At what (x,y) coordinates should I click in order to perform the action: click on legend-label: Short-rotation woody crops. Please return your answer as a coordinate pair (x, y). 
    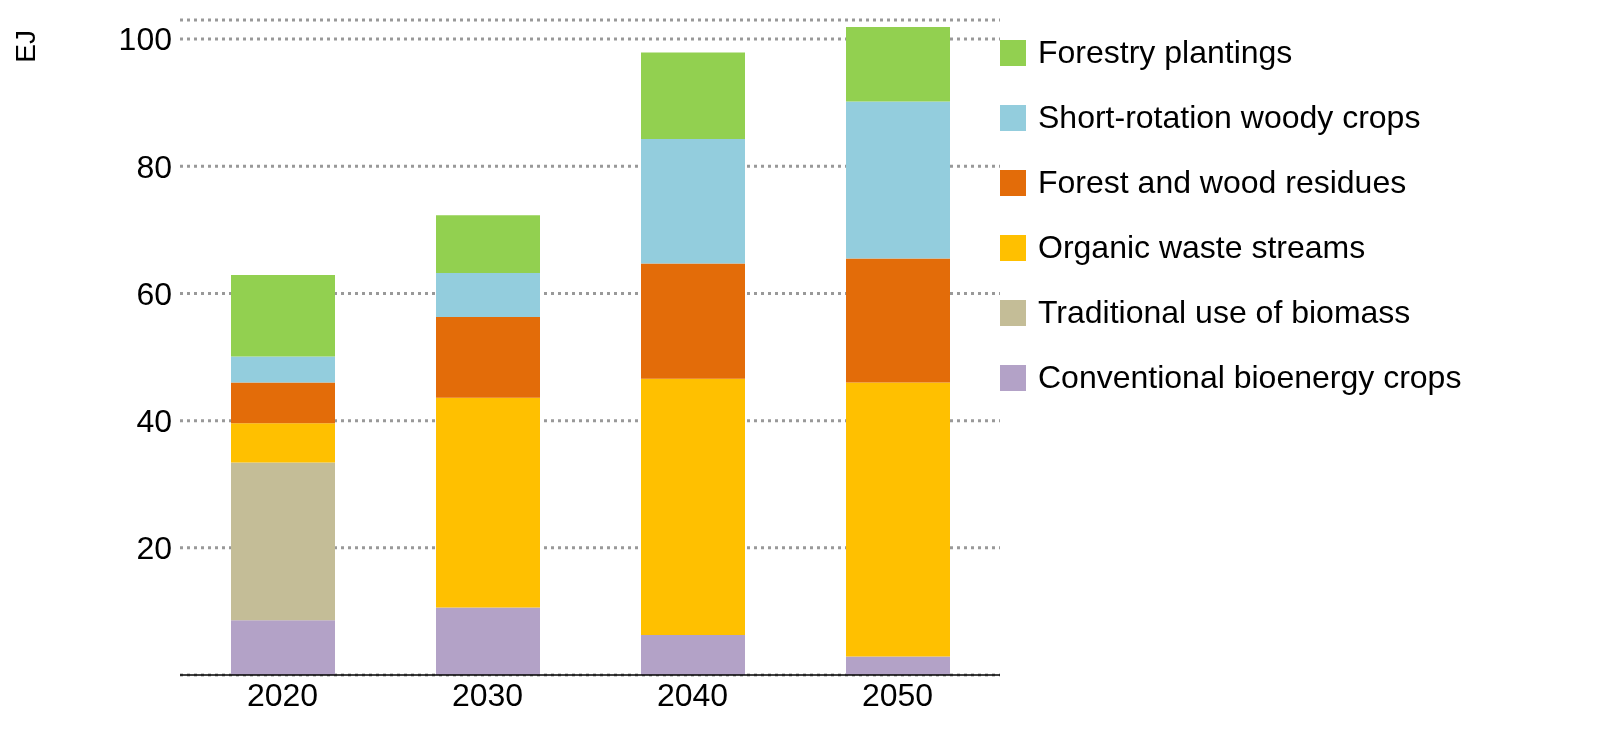
    Looking at the image, I should click on (1229, 117).